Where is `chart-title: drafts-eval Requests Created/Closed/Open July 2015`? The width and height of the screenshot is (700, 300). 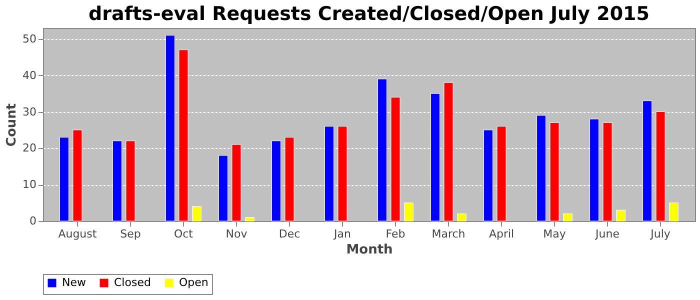 chart-title: drafts-eval Requests Created/Closed/Open July 2015 is located at coordinates (369, 14).